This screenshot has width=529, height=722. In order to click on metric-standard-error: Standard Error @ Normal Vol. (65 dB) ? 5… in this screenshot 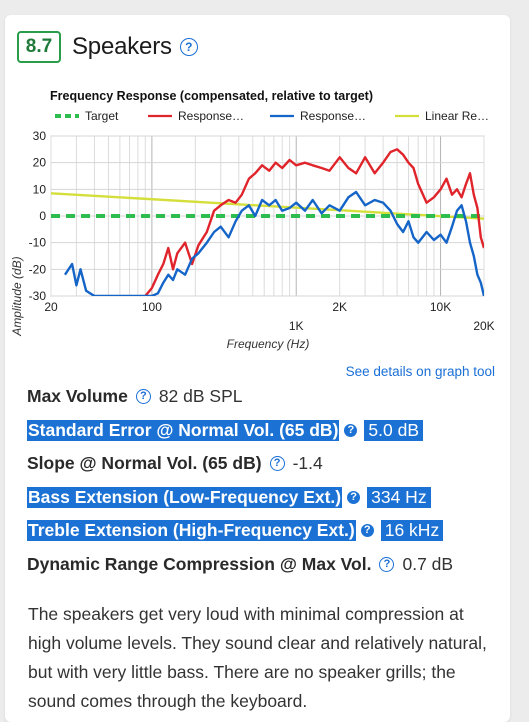, I will do `click(225, 430)`.